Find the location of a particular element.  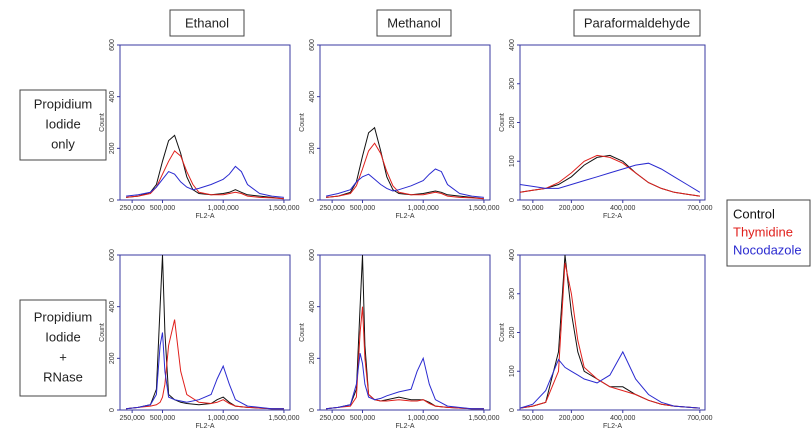

y-tick-label: 300 is located at coordinates (512, 84).